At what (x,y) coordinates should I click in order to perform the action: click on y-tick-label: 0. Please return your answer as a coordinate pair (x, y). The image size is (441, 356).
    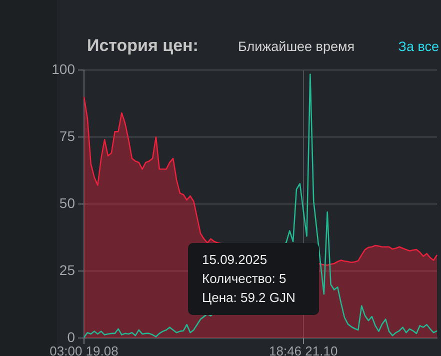
    Looking at the image, I should click on (71, 336).